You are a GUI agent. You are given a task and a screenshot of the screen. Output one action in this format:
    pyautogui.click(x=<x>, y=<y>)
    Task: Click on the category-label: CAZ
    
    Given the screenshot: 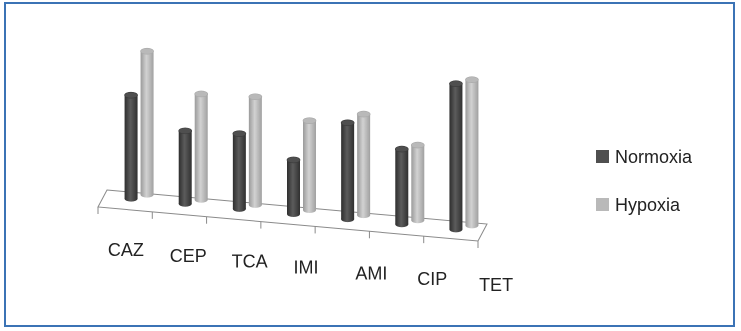 What is the action you would take?
    pyautogui.click(x=126, y=250)
    